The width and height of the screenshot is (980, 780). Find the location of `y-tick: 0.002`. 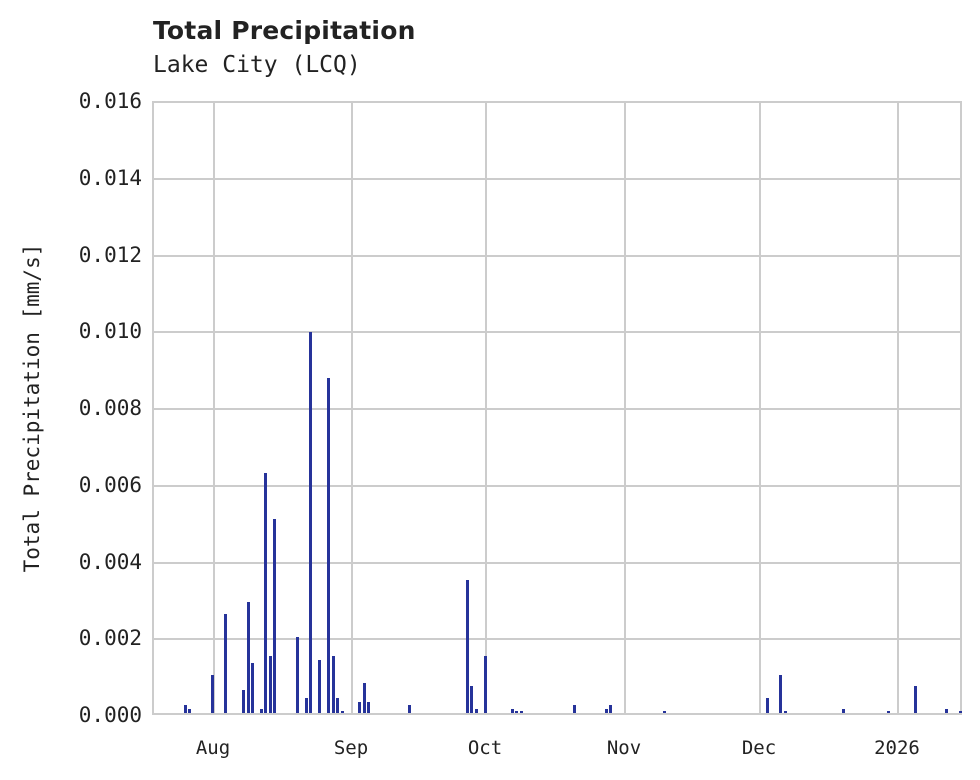

y-tick: 0.002 is located at coordinates (110, 638).